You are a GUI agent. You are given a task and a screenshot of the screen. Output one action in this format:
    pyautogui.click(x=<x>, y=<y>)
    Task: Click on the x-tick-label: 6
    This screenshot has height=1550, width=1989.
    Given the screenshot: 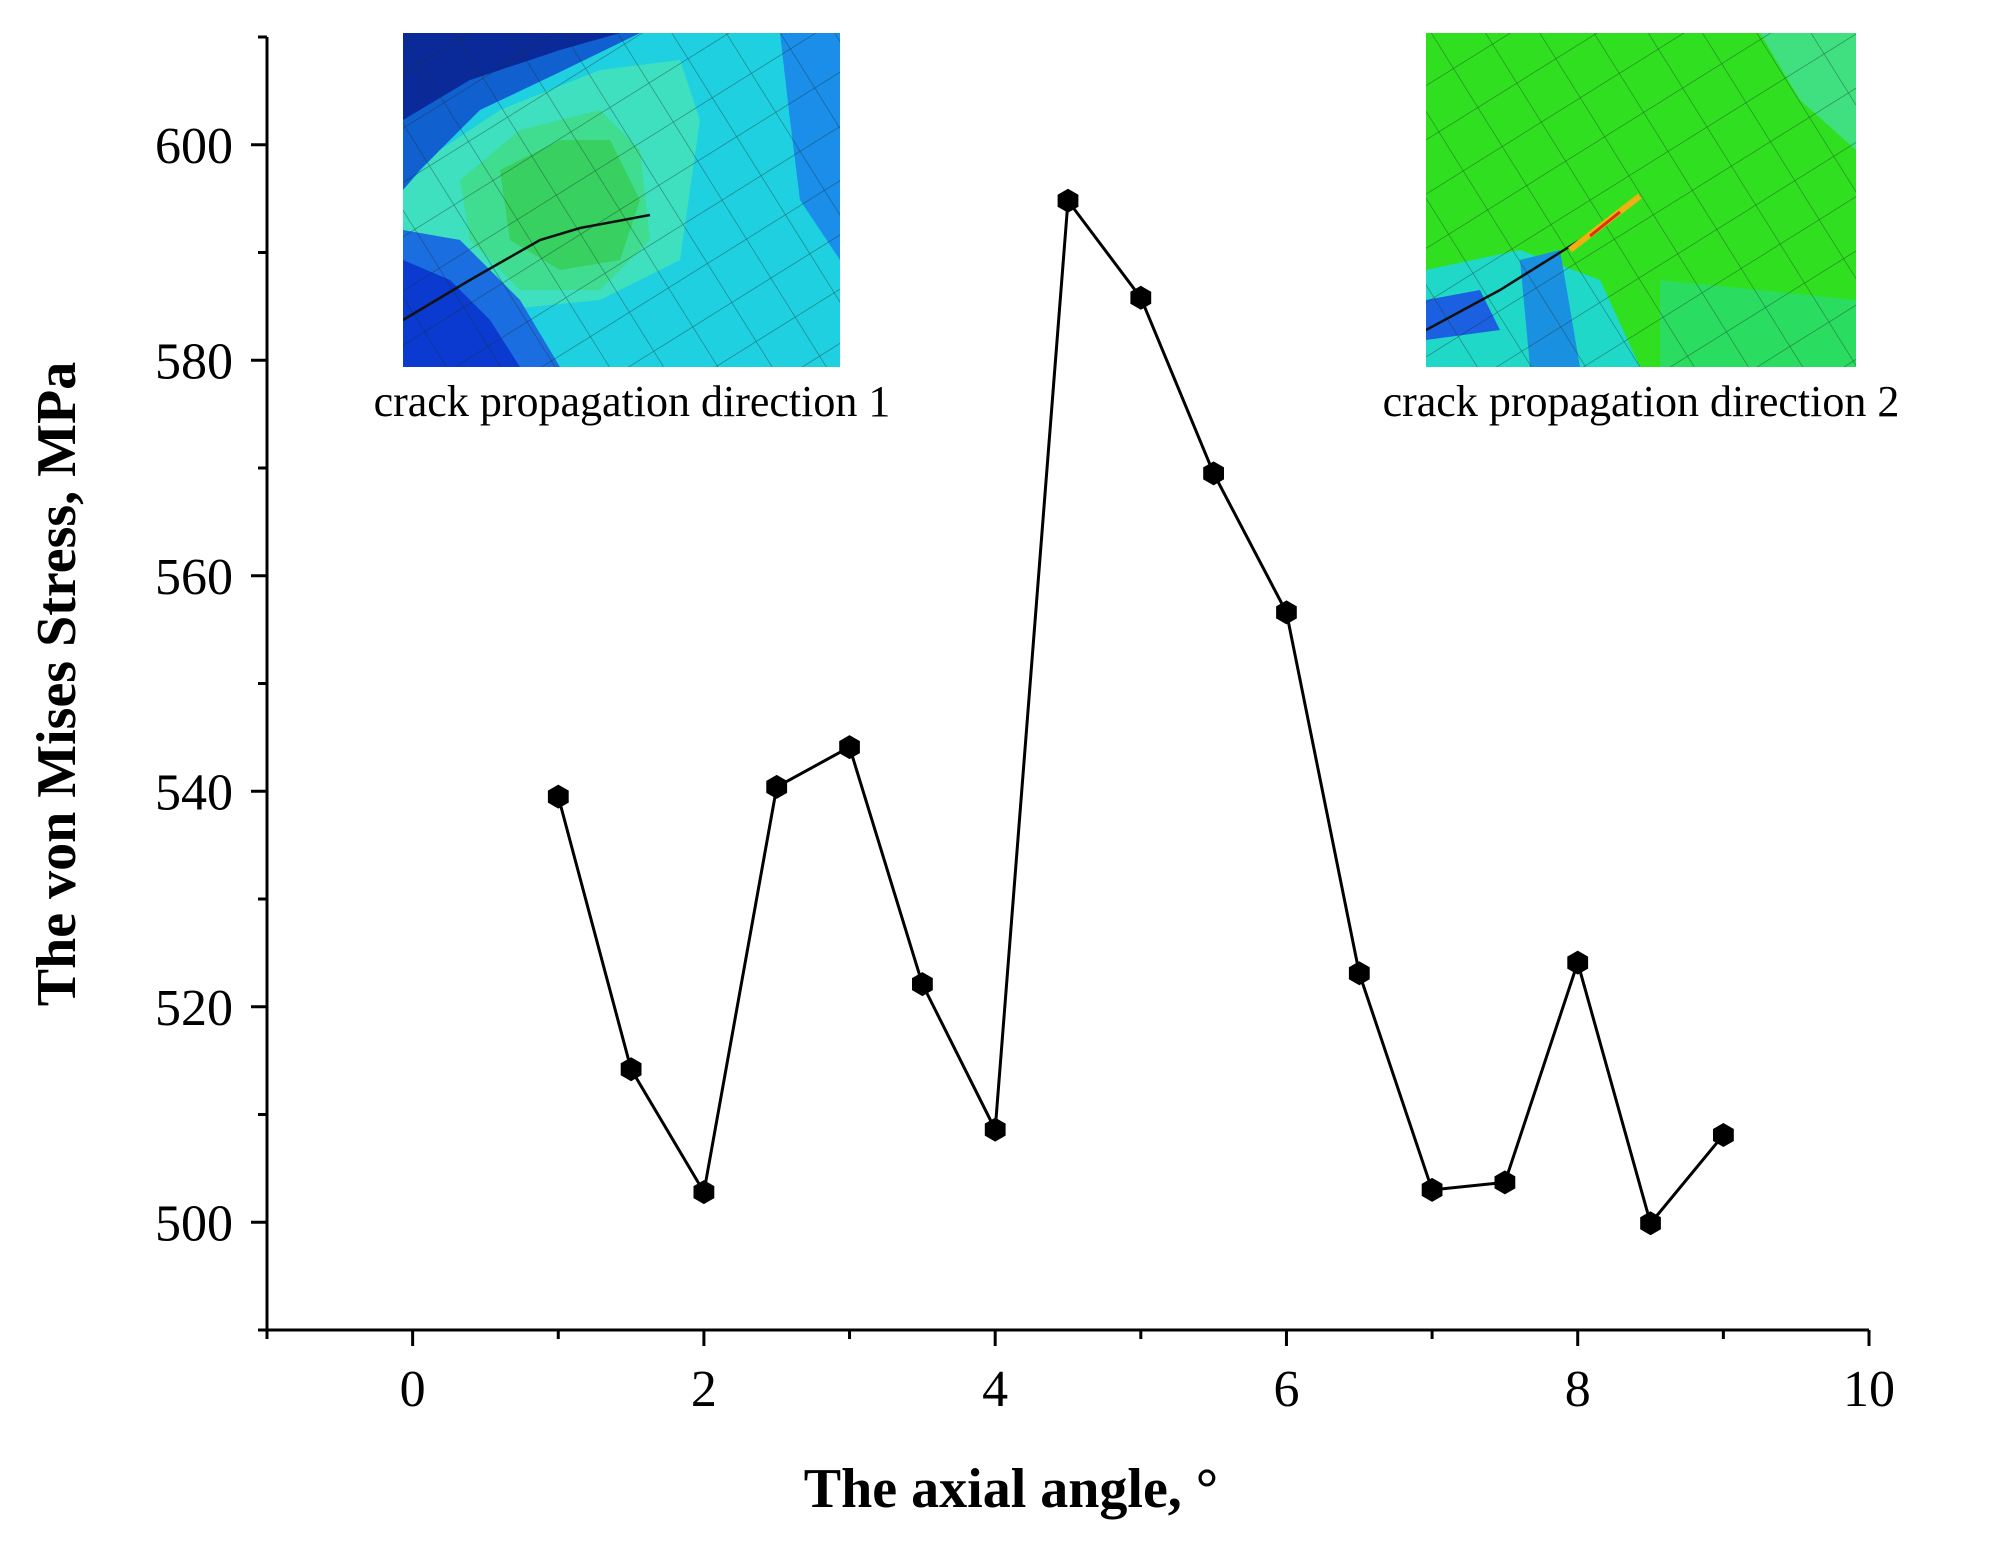 What is the action you would take?
    pyautogui.click(x=1286, y=1389)
    